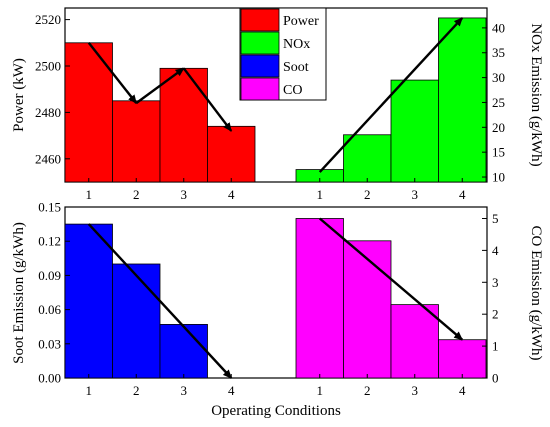 The height and width of the screenshot is (427, 550). Describe the element at coordinates (184, 390) in the screenshot. I see `soot-x-tick-label: 3` at that location.